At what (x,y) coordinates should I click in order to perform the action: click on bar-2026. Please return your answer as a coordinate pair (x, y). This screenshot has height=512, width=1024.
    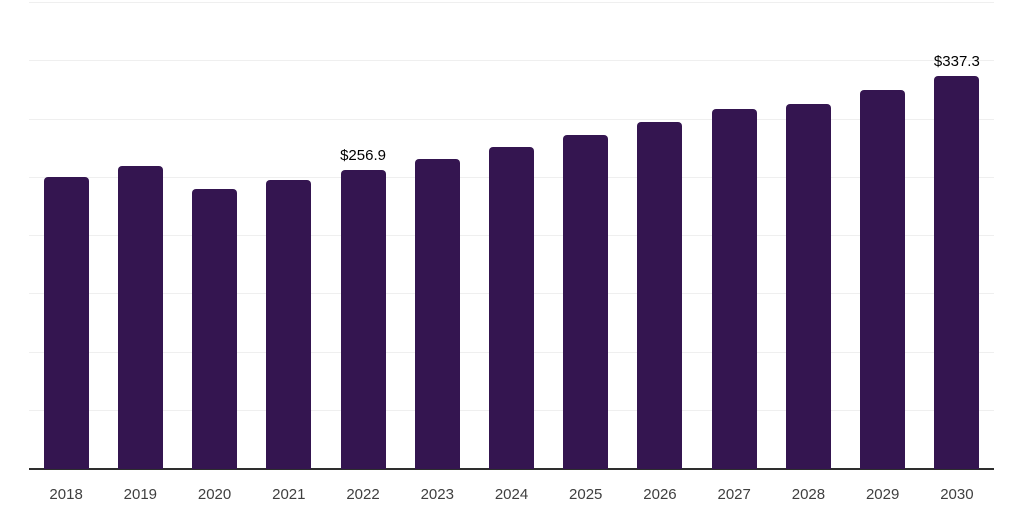
    Looking at the image, I should click on (660, 295).